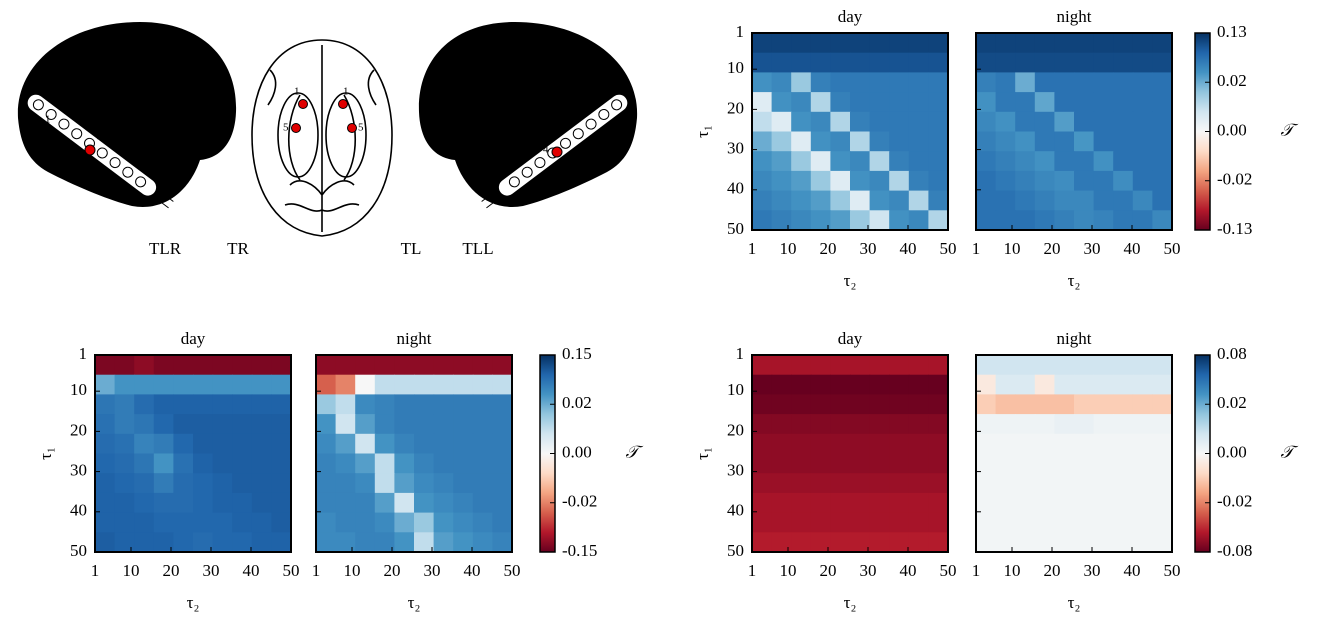 The image size is (1325, 621). What do you see at coordinates (702, 131) in the screenshot?
I see `y-axis-label: τ₁` at bounding box center [702, 131].